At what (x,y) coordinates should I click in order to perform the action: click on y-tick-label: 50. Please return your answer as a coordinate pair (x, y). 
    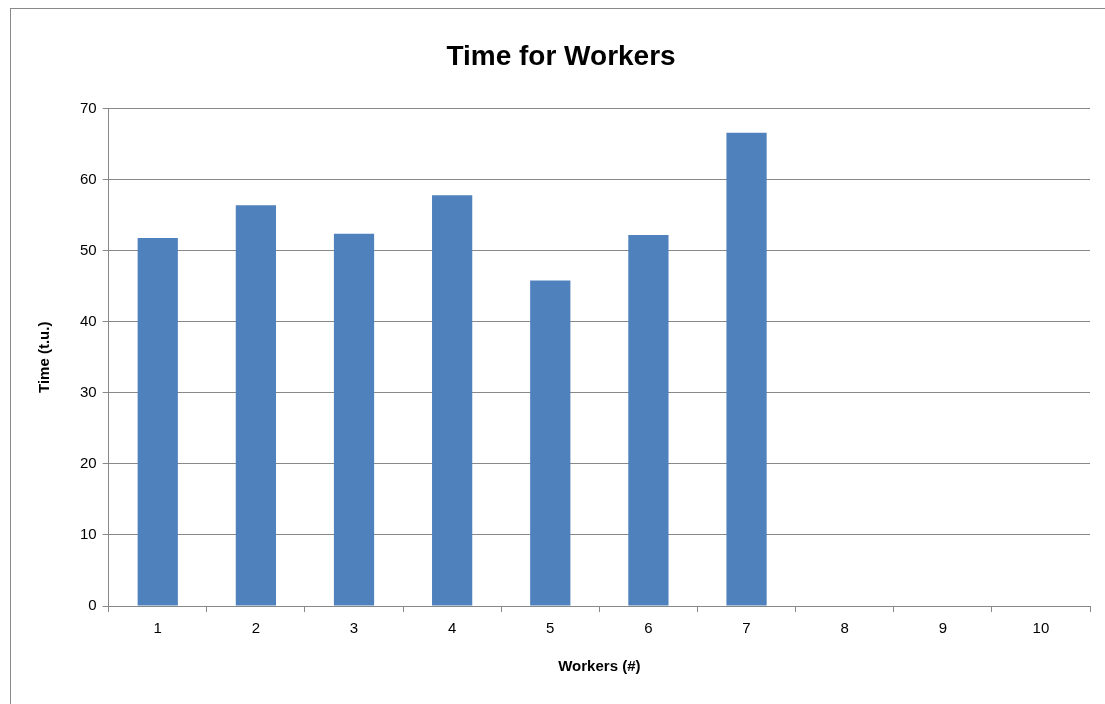
    Looking at the image, I should click on (88, 249).